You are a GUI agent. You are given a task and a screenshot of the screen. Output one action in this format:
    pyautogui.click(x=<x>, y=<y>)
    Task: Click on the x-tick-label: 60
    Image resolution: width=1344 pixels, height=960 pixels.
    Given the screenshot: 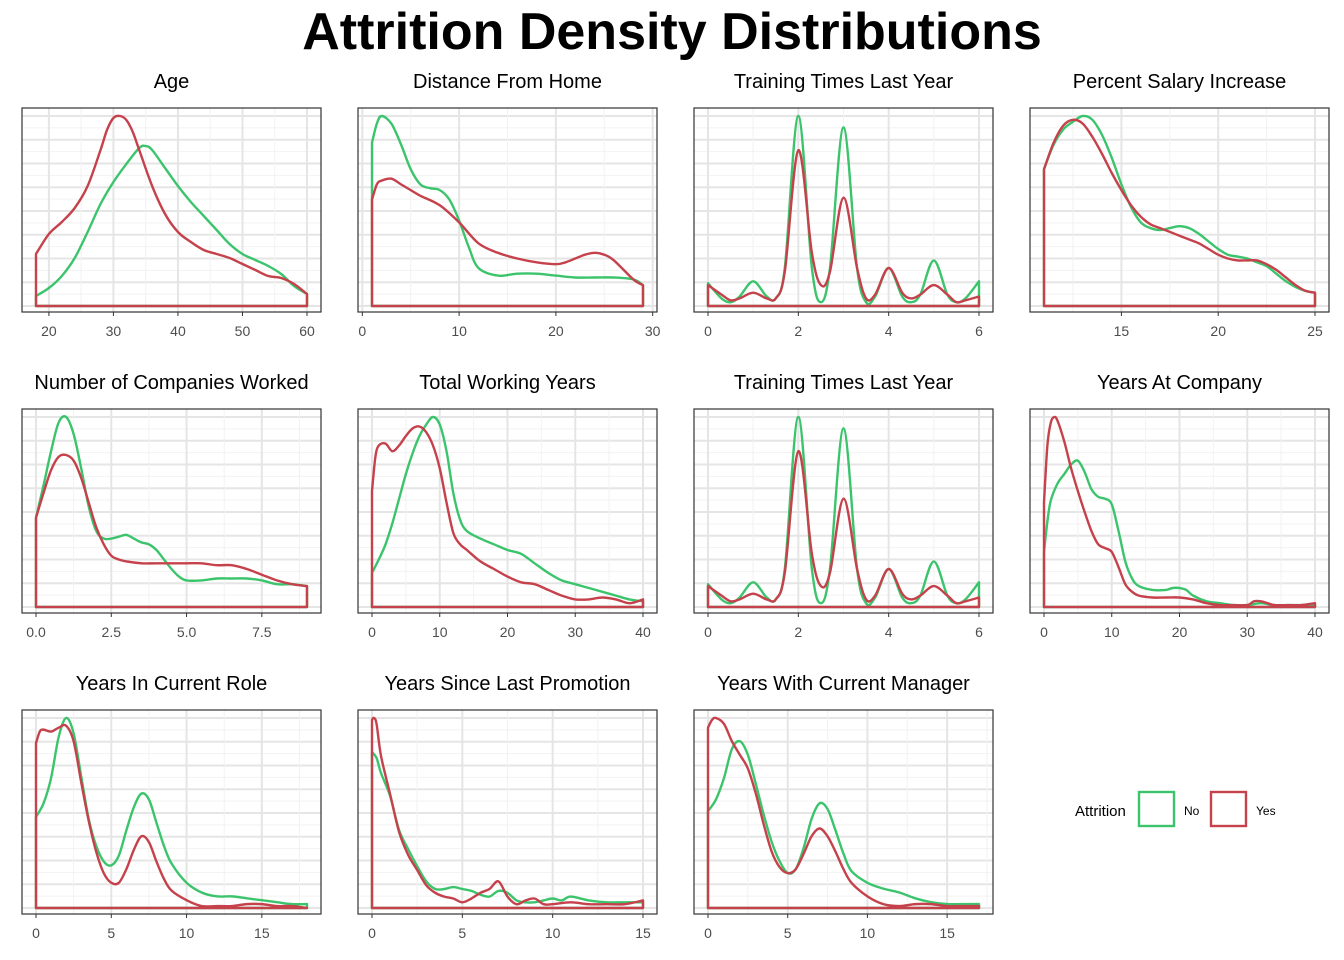 What is the action you would take?
    pyautogui.click(x=307, y=331)
    